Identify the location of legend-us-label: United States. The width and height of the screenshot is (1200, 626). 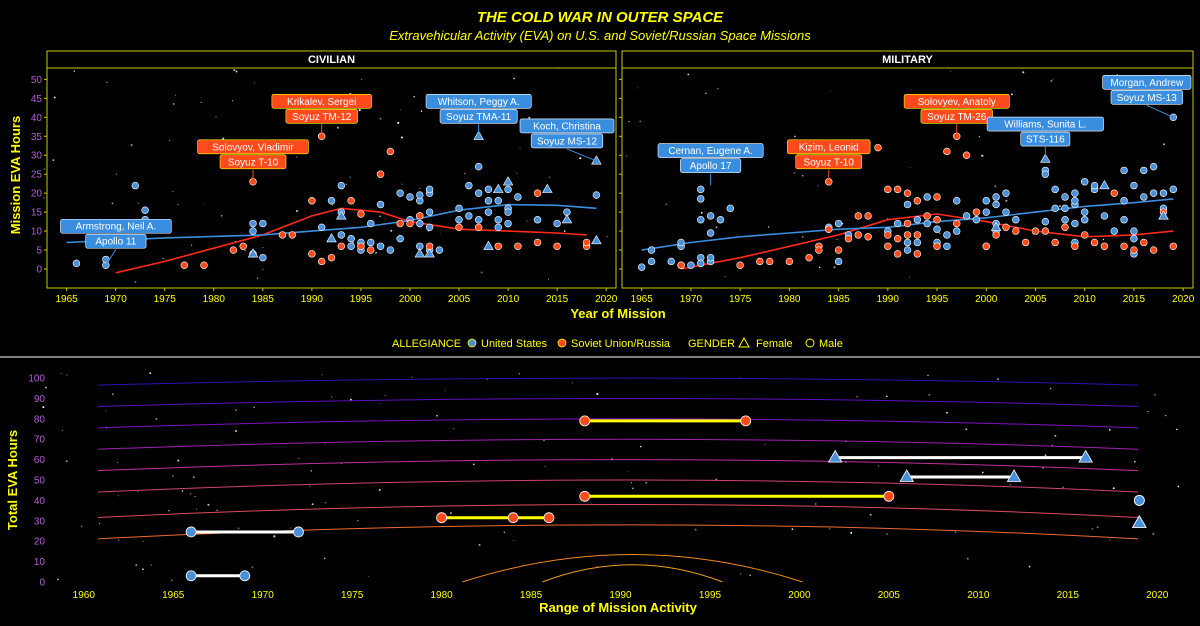
(514, 344).